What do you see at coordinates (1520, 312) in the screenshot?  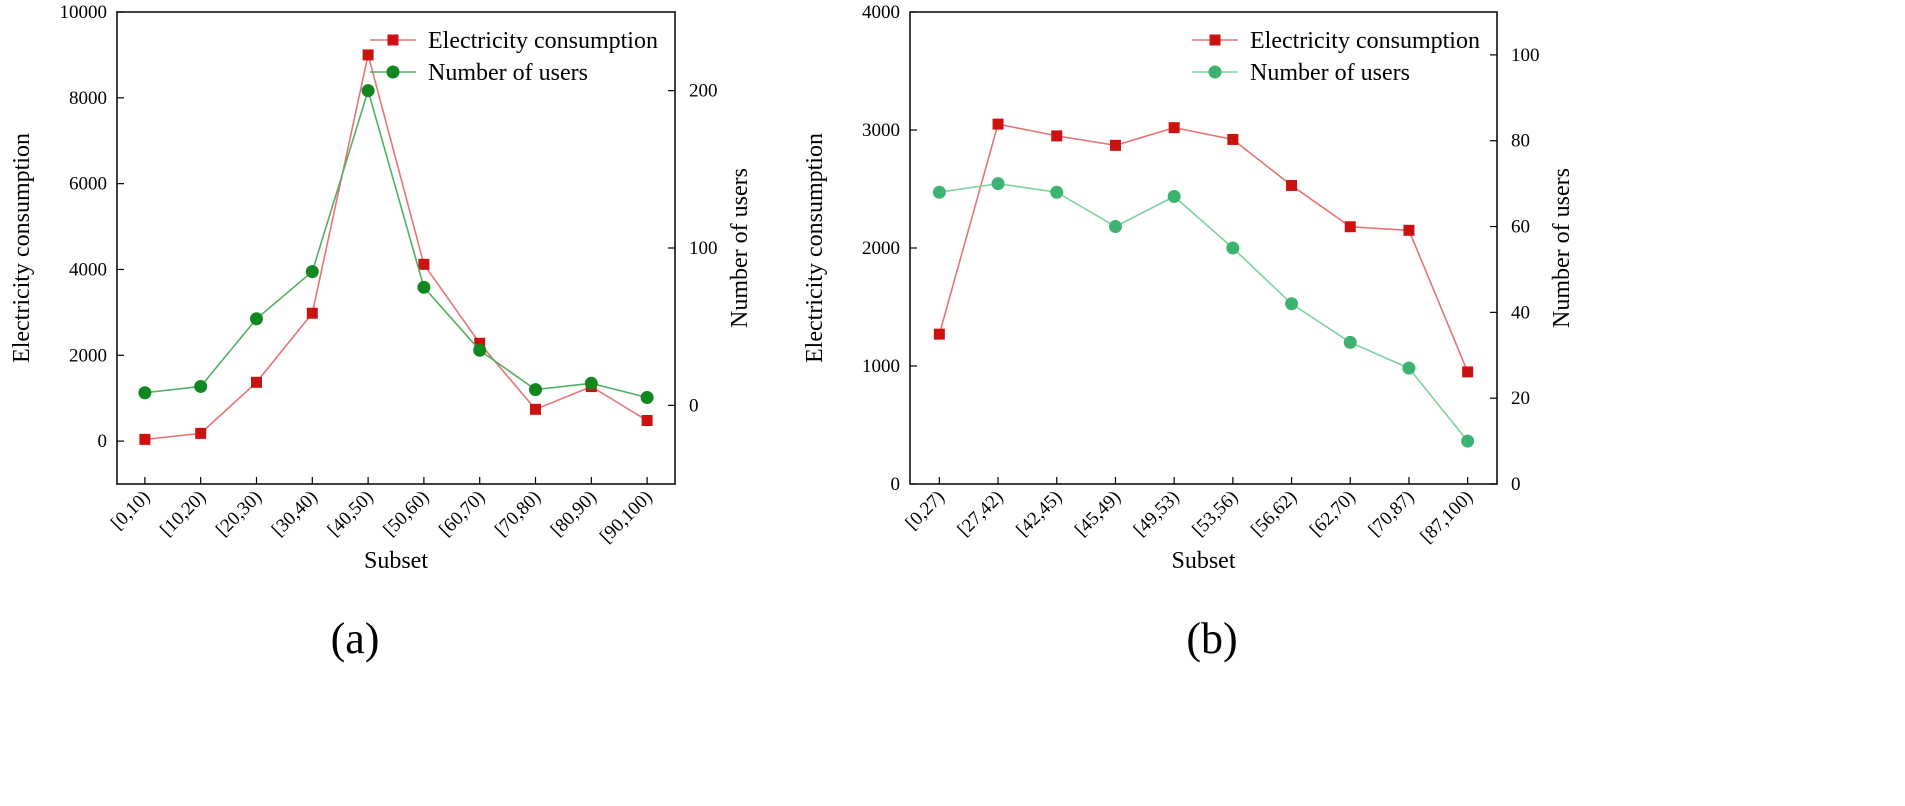 I see `right-y-tick-label: 40` at bounding box center [1520, 312].